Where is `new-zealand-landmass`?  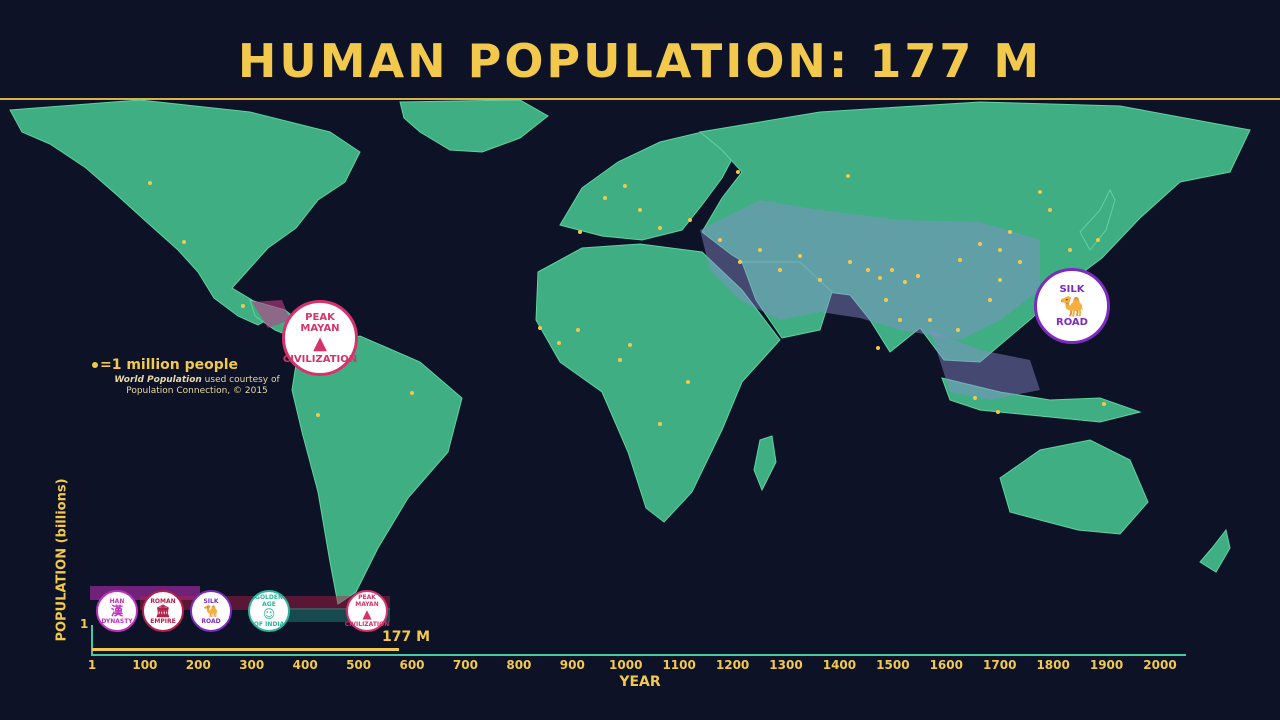
new-zealand-landmass is located at coordinates (1215, 550).